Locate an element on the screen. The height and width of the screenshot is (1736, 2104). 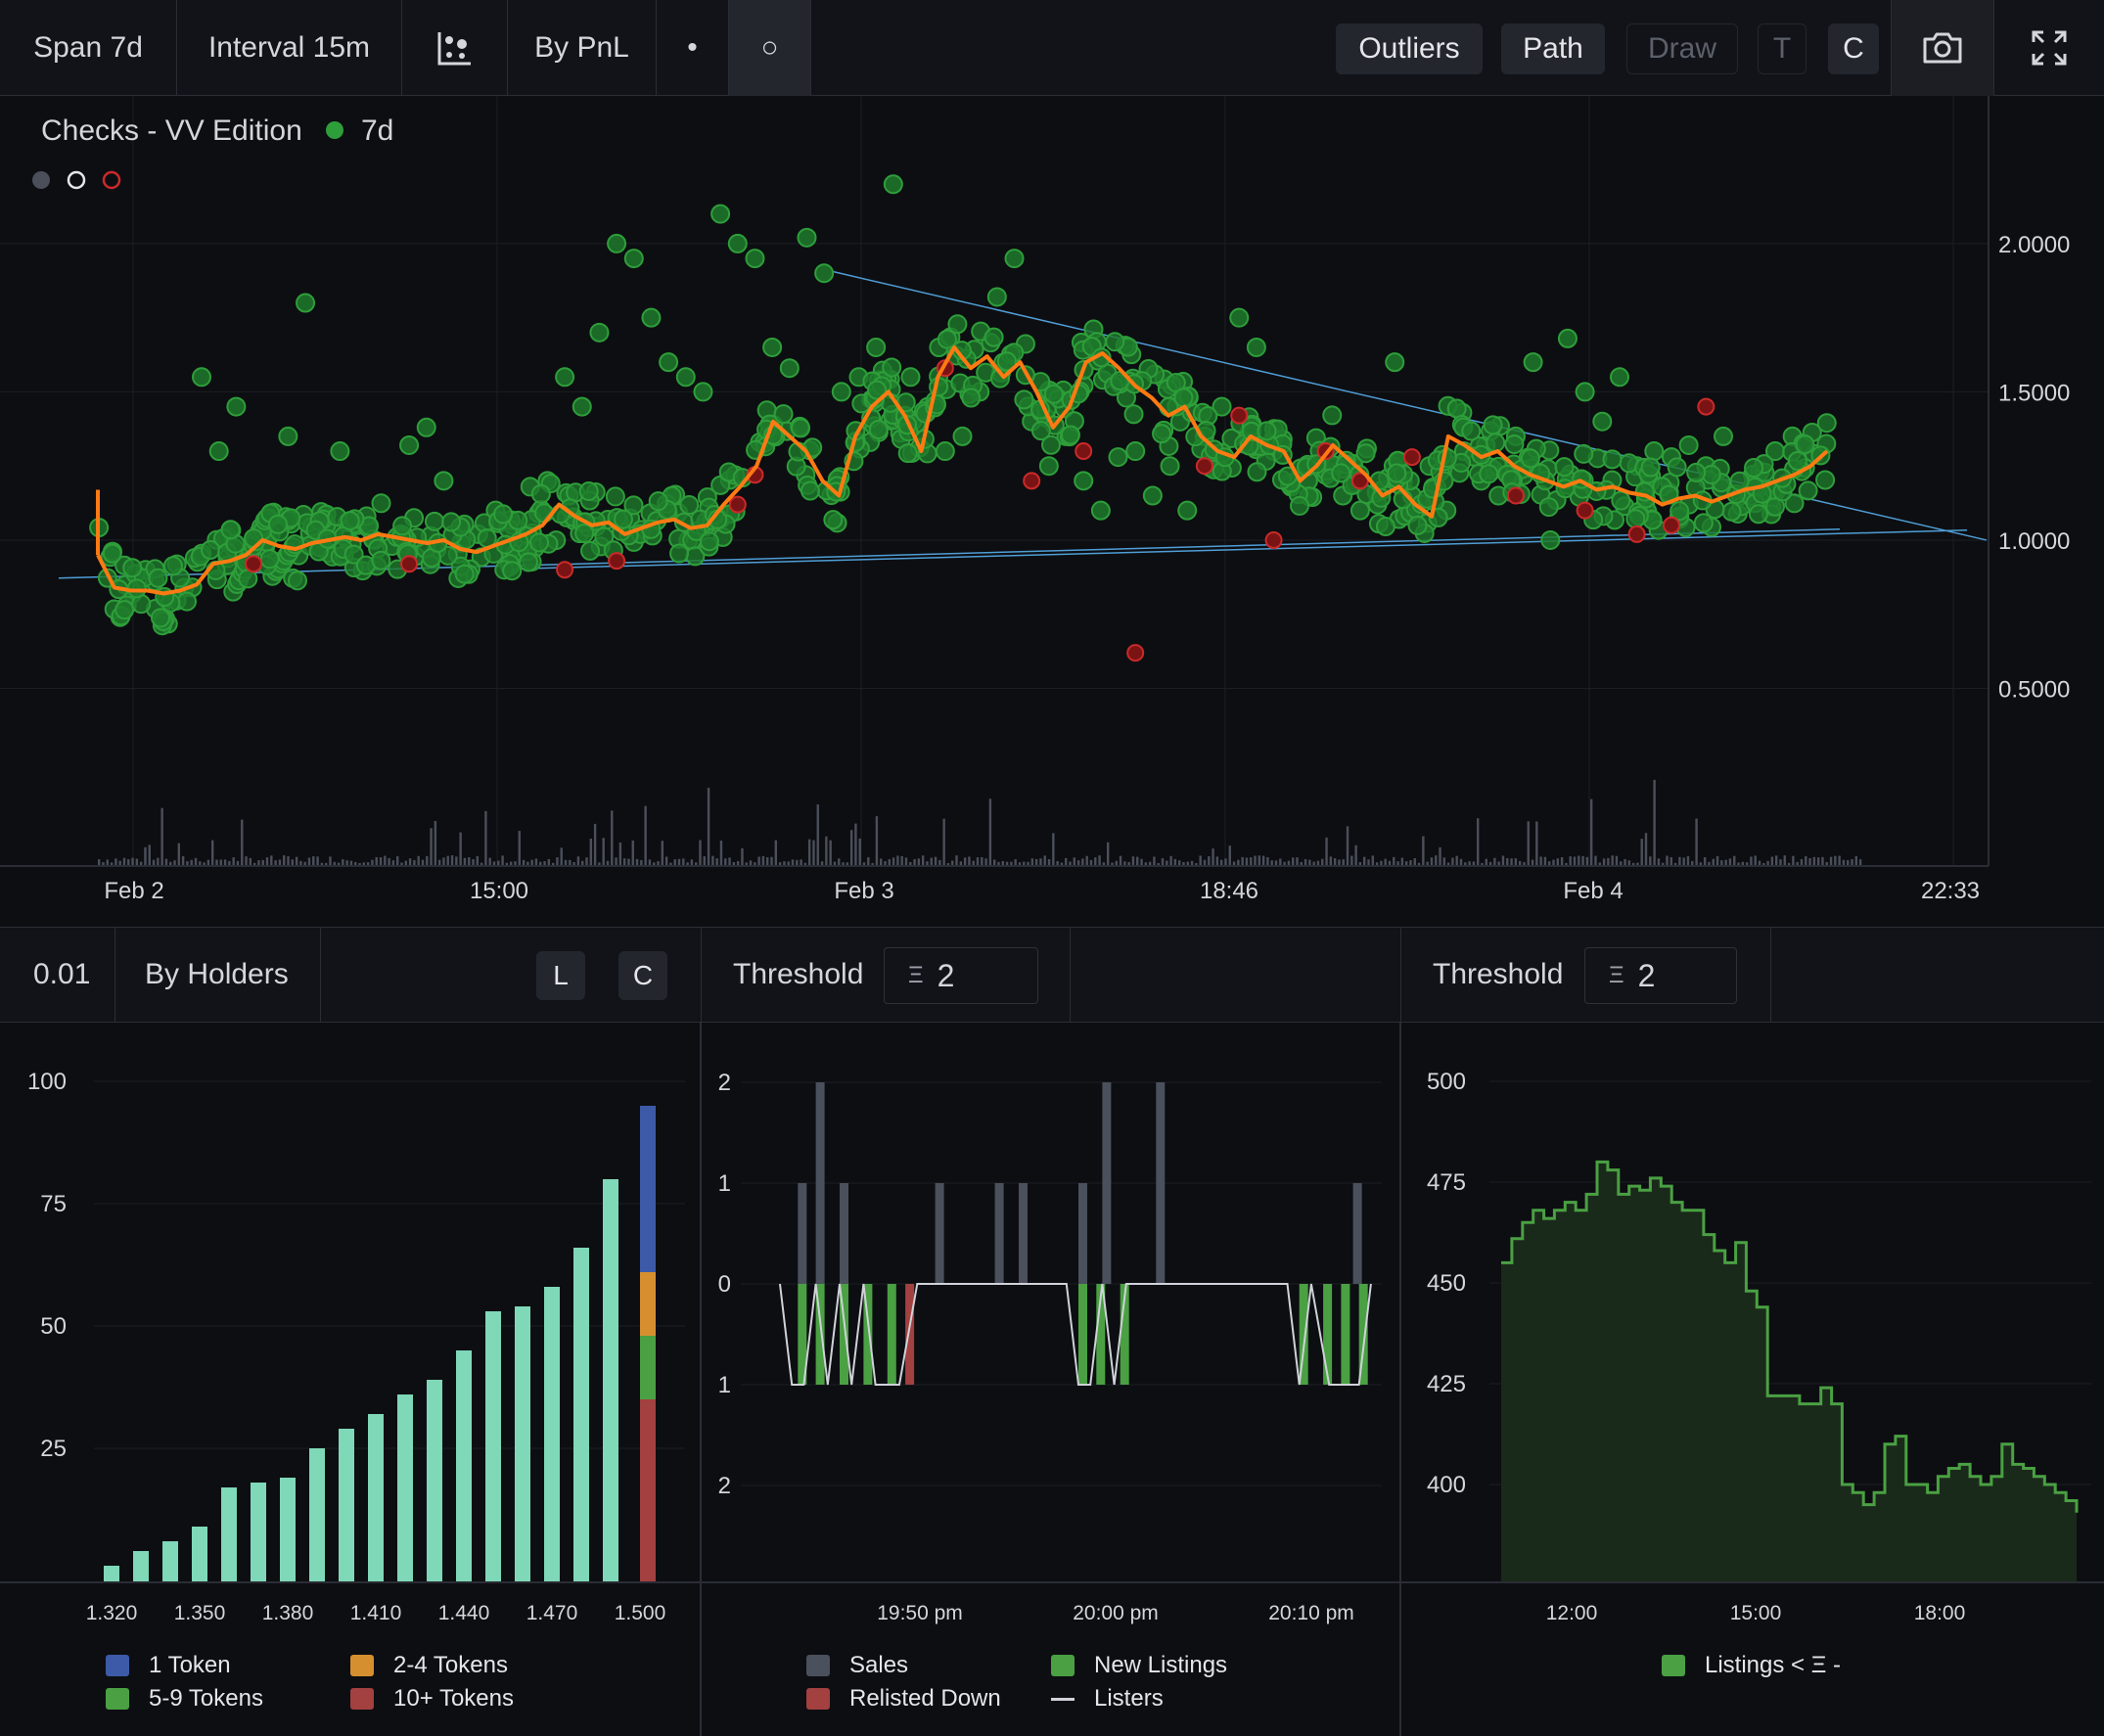
sales-toggle-icon is located at coordinates (76, 180).